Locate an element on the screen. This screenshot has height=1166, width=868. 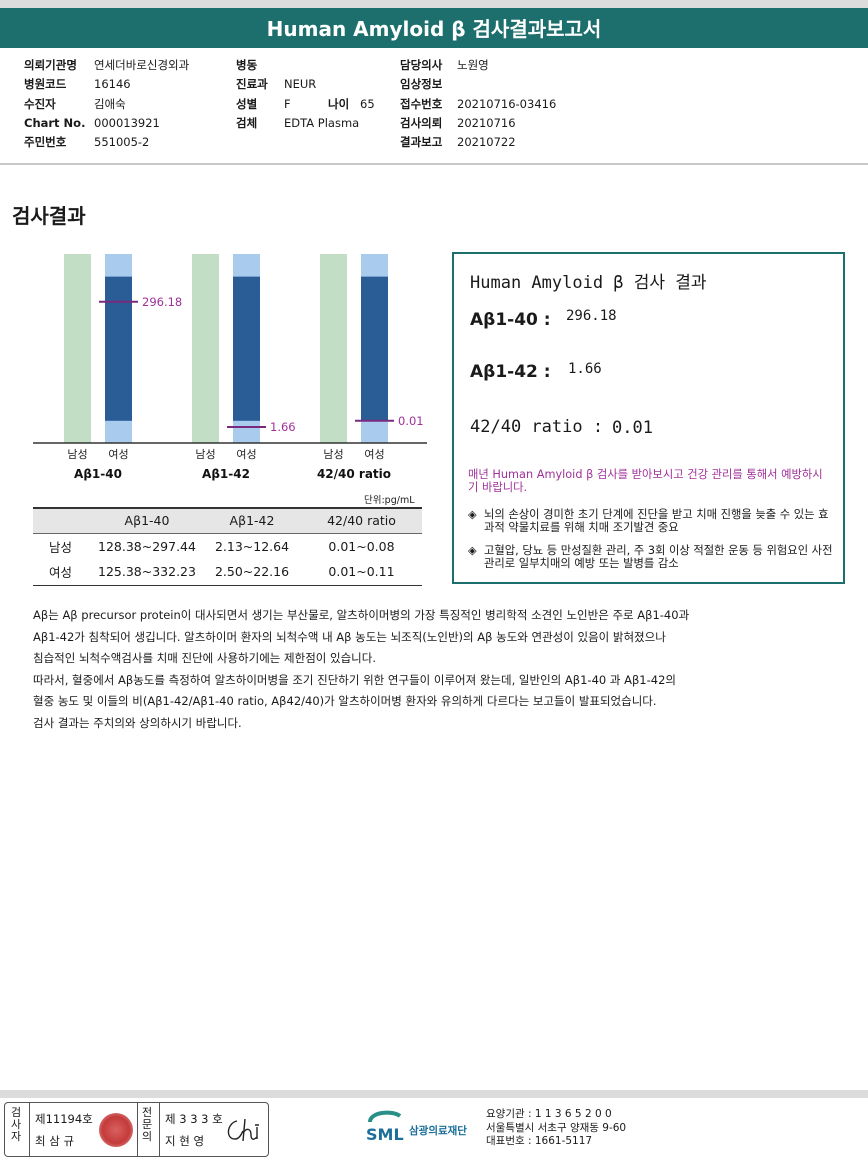
table-cell: 남성 is located at coordinates (61, 547).